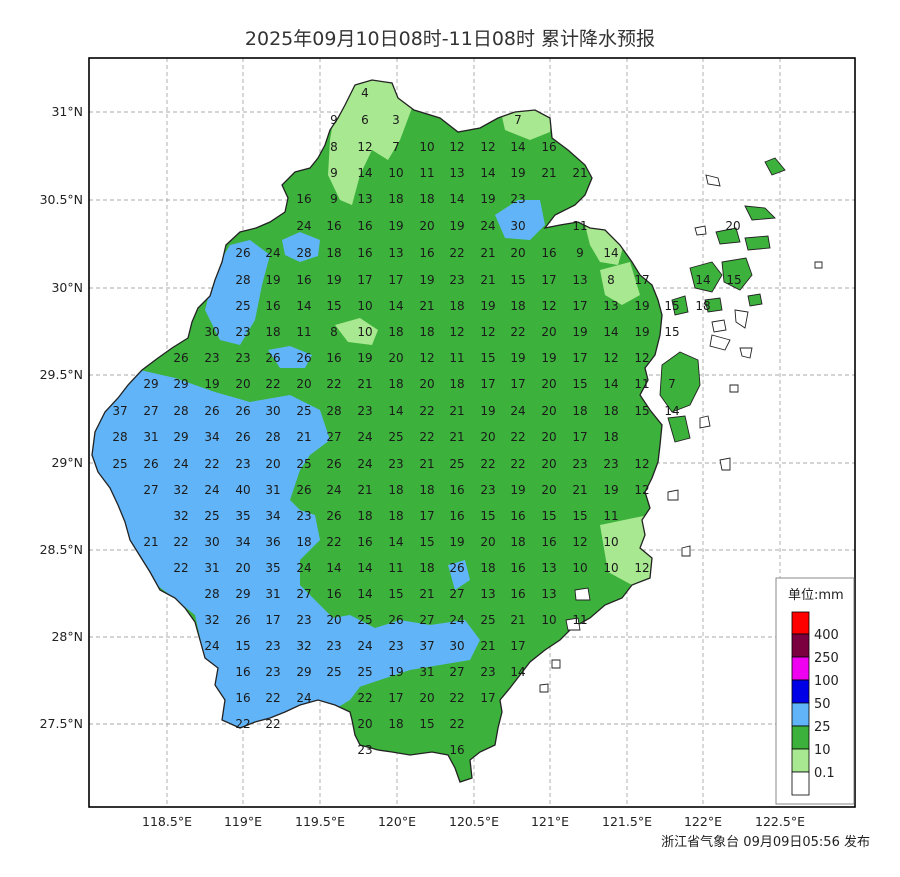 This screenshot has width=900, height=877. Describe the element at coordinates (450, 39) in the screenshot. I see `map-title: 2025年09月10日08时-11日08时 累计降水预报` at that location.